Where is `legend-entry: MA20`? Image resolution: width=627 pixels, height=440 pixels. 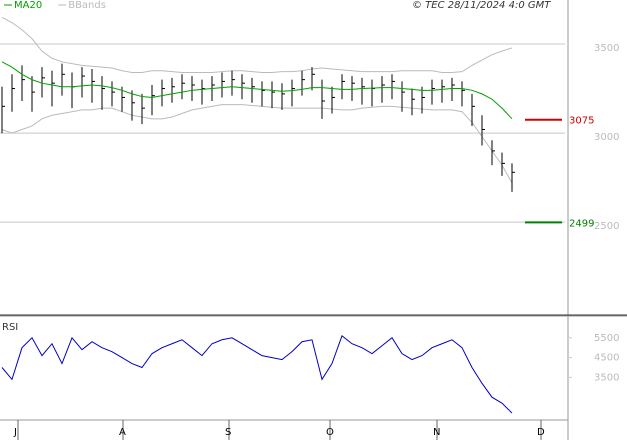
legend-entry: MA20 is located at coordinates (28, 5).